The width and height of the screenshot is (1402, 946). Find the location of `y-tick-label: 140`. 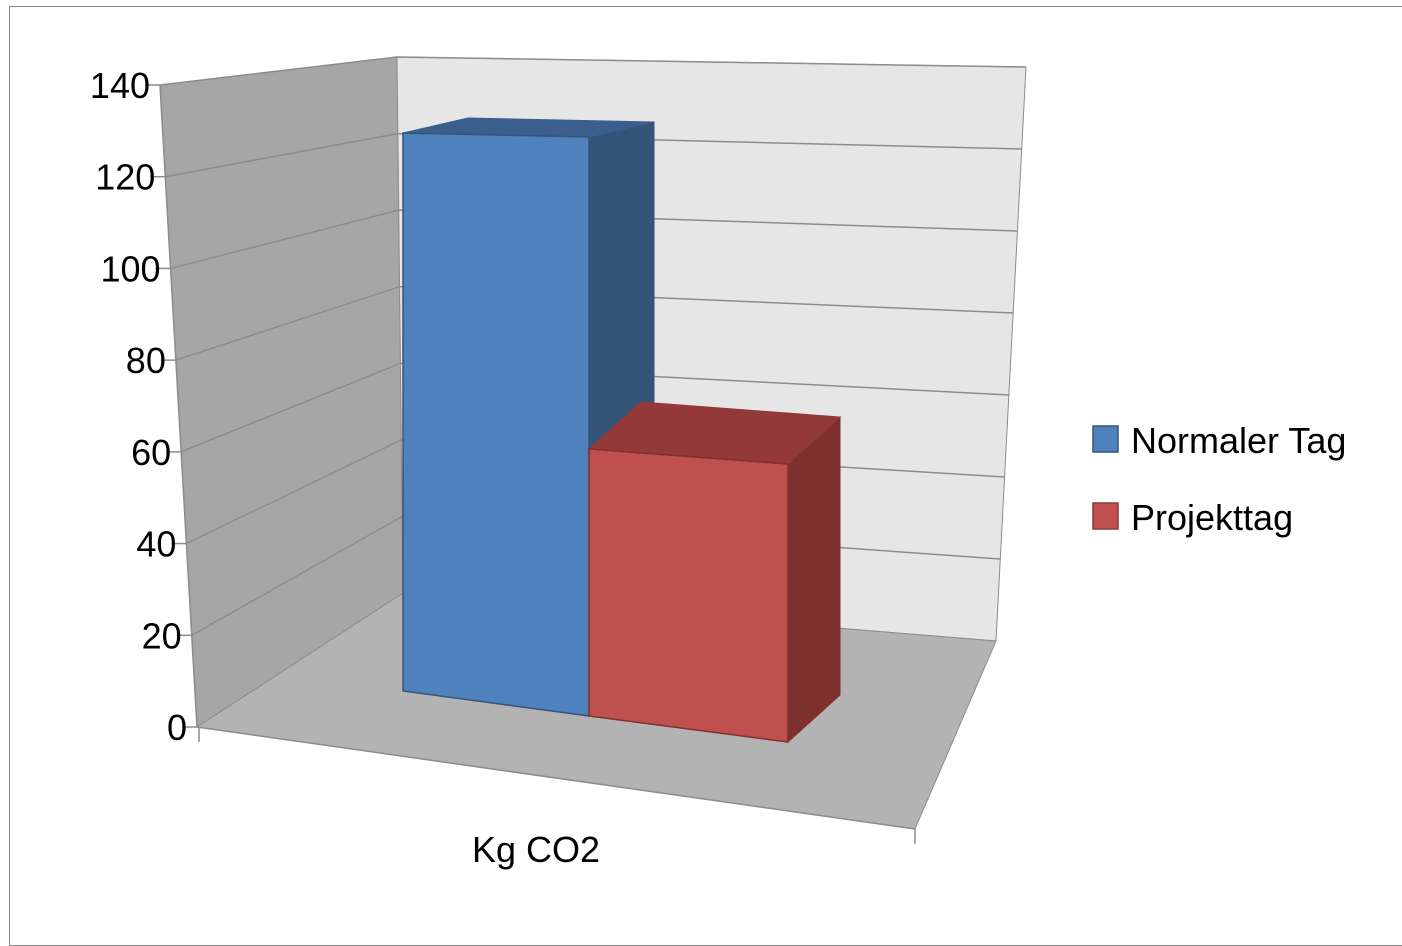

y-tick-label: 140 is located at coordinates (120, 85).